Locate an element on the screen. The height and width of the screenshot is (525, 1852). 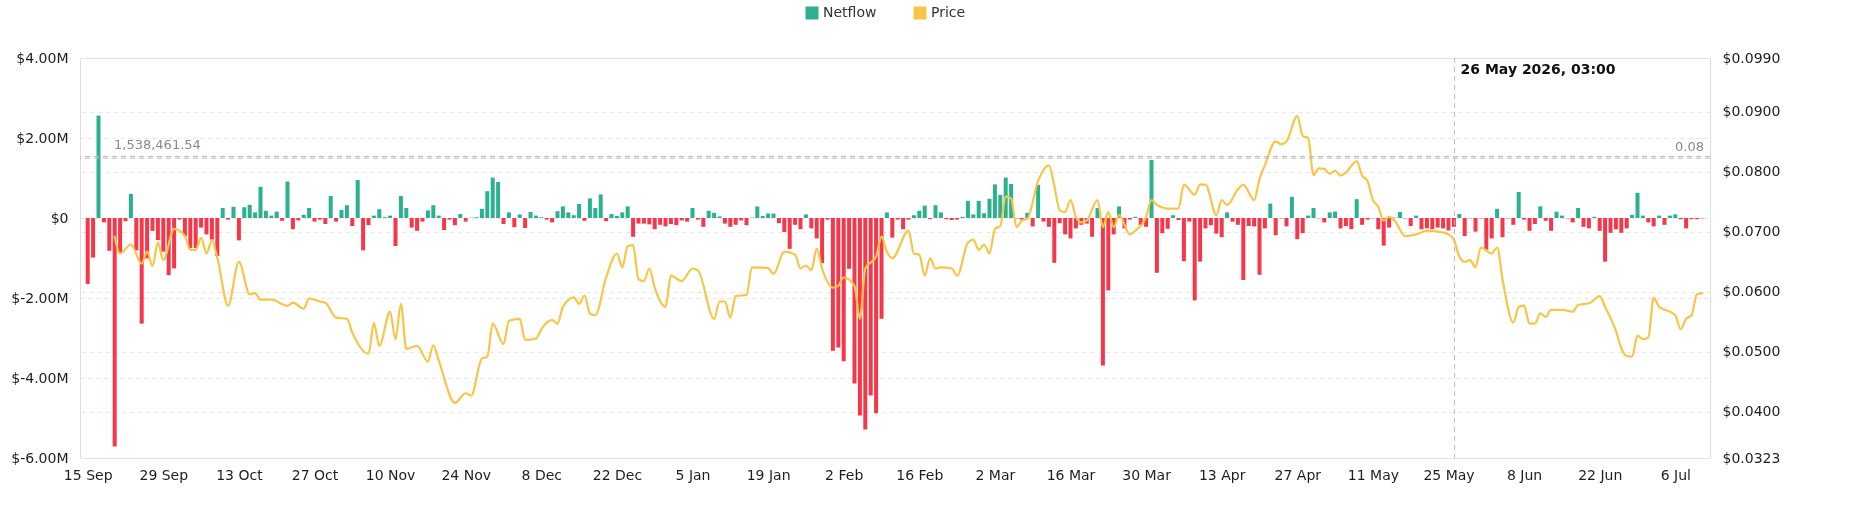
x-tick-label: 2 Feb is located at coordinates (844, 474).